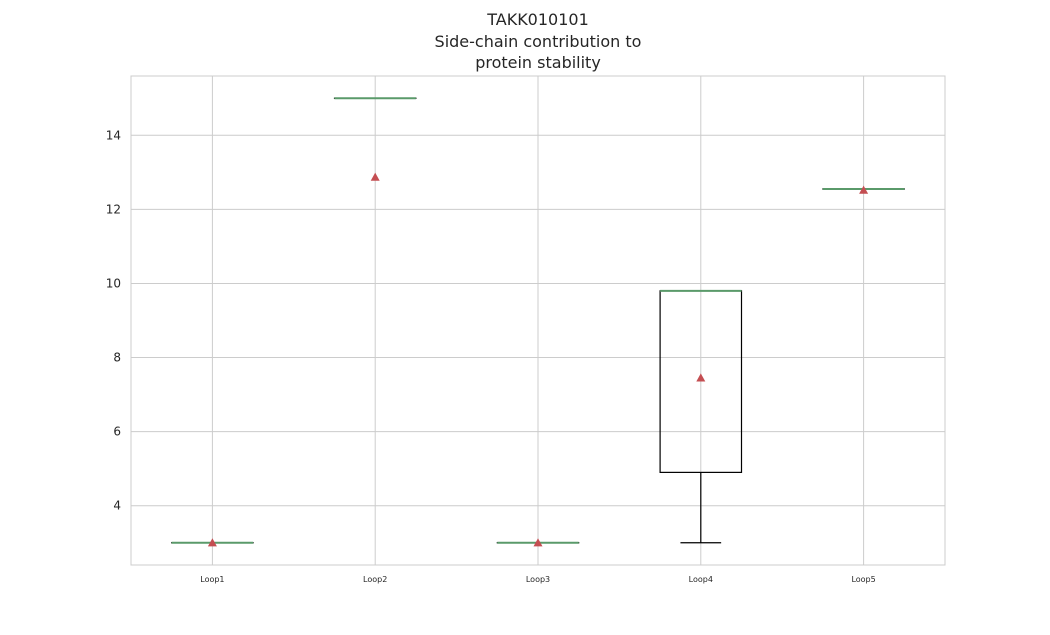 This screenshot has height=635, width=1050. Describe the element at coordinates (537, 19) in the screenshot. I see `chart-title-line-1: TAKK010101` at that location.